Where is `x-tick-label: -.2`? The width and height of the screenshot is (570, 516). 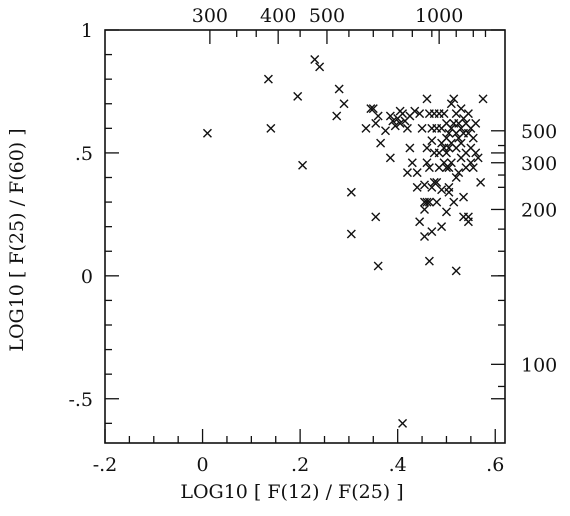
x-tick-label: -.2 is located at coordinates (105, 465).